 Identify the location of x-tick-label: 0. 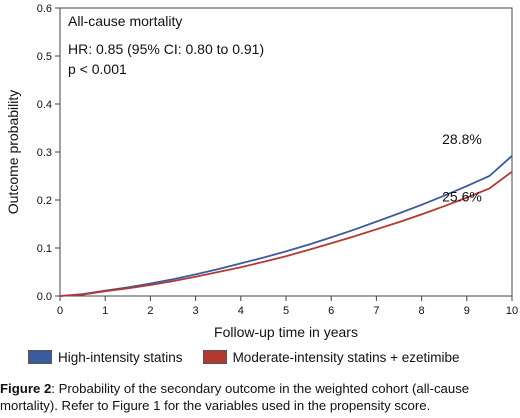
(60, 311).